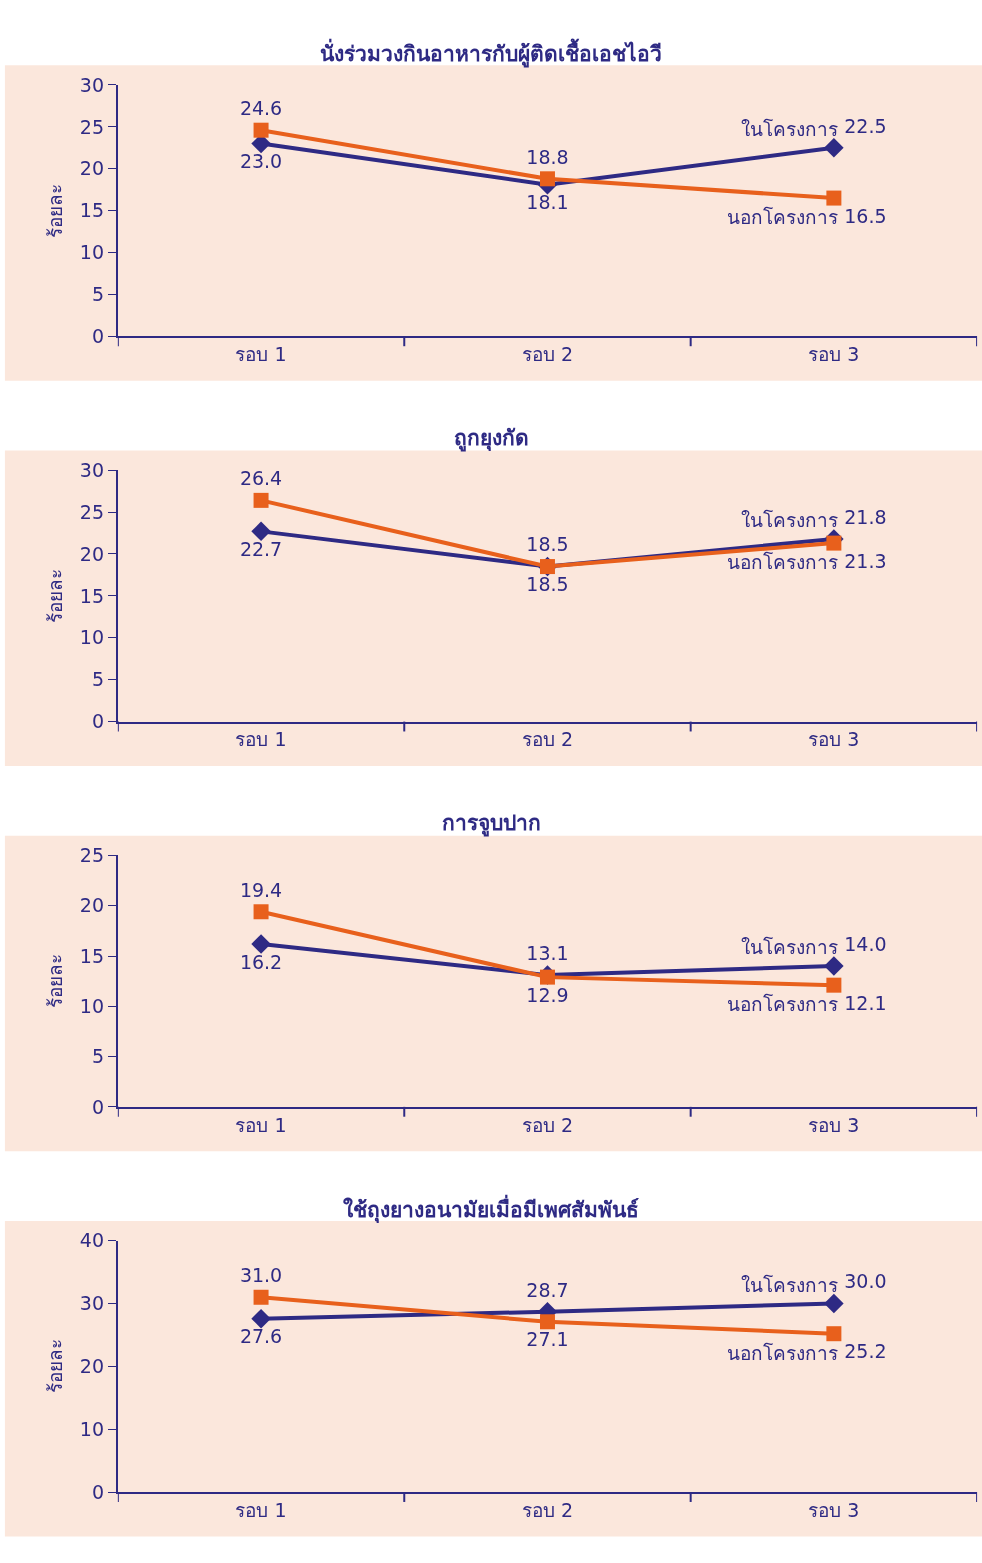  What do you see at coordinates (547, 994) in the screenshot?
I see `data-label: 12.9` at bounding box center [547, 994].